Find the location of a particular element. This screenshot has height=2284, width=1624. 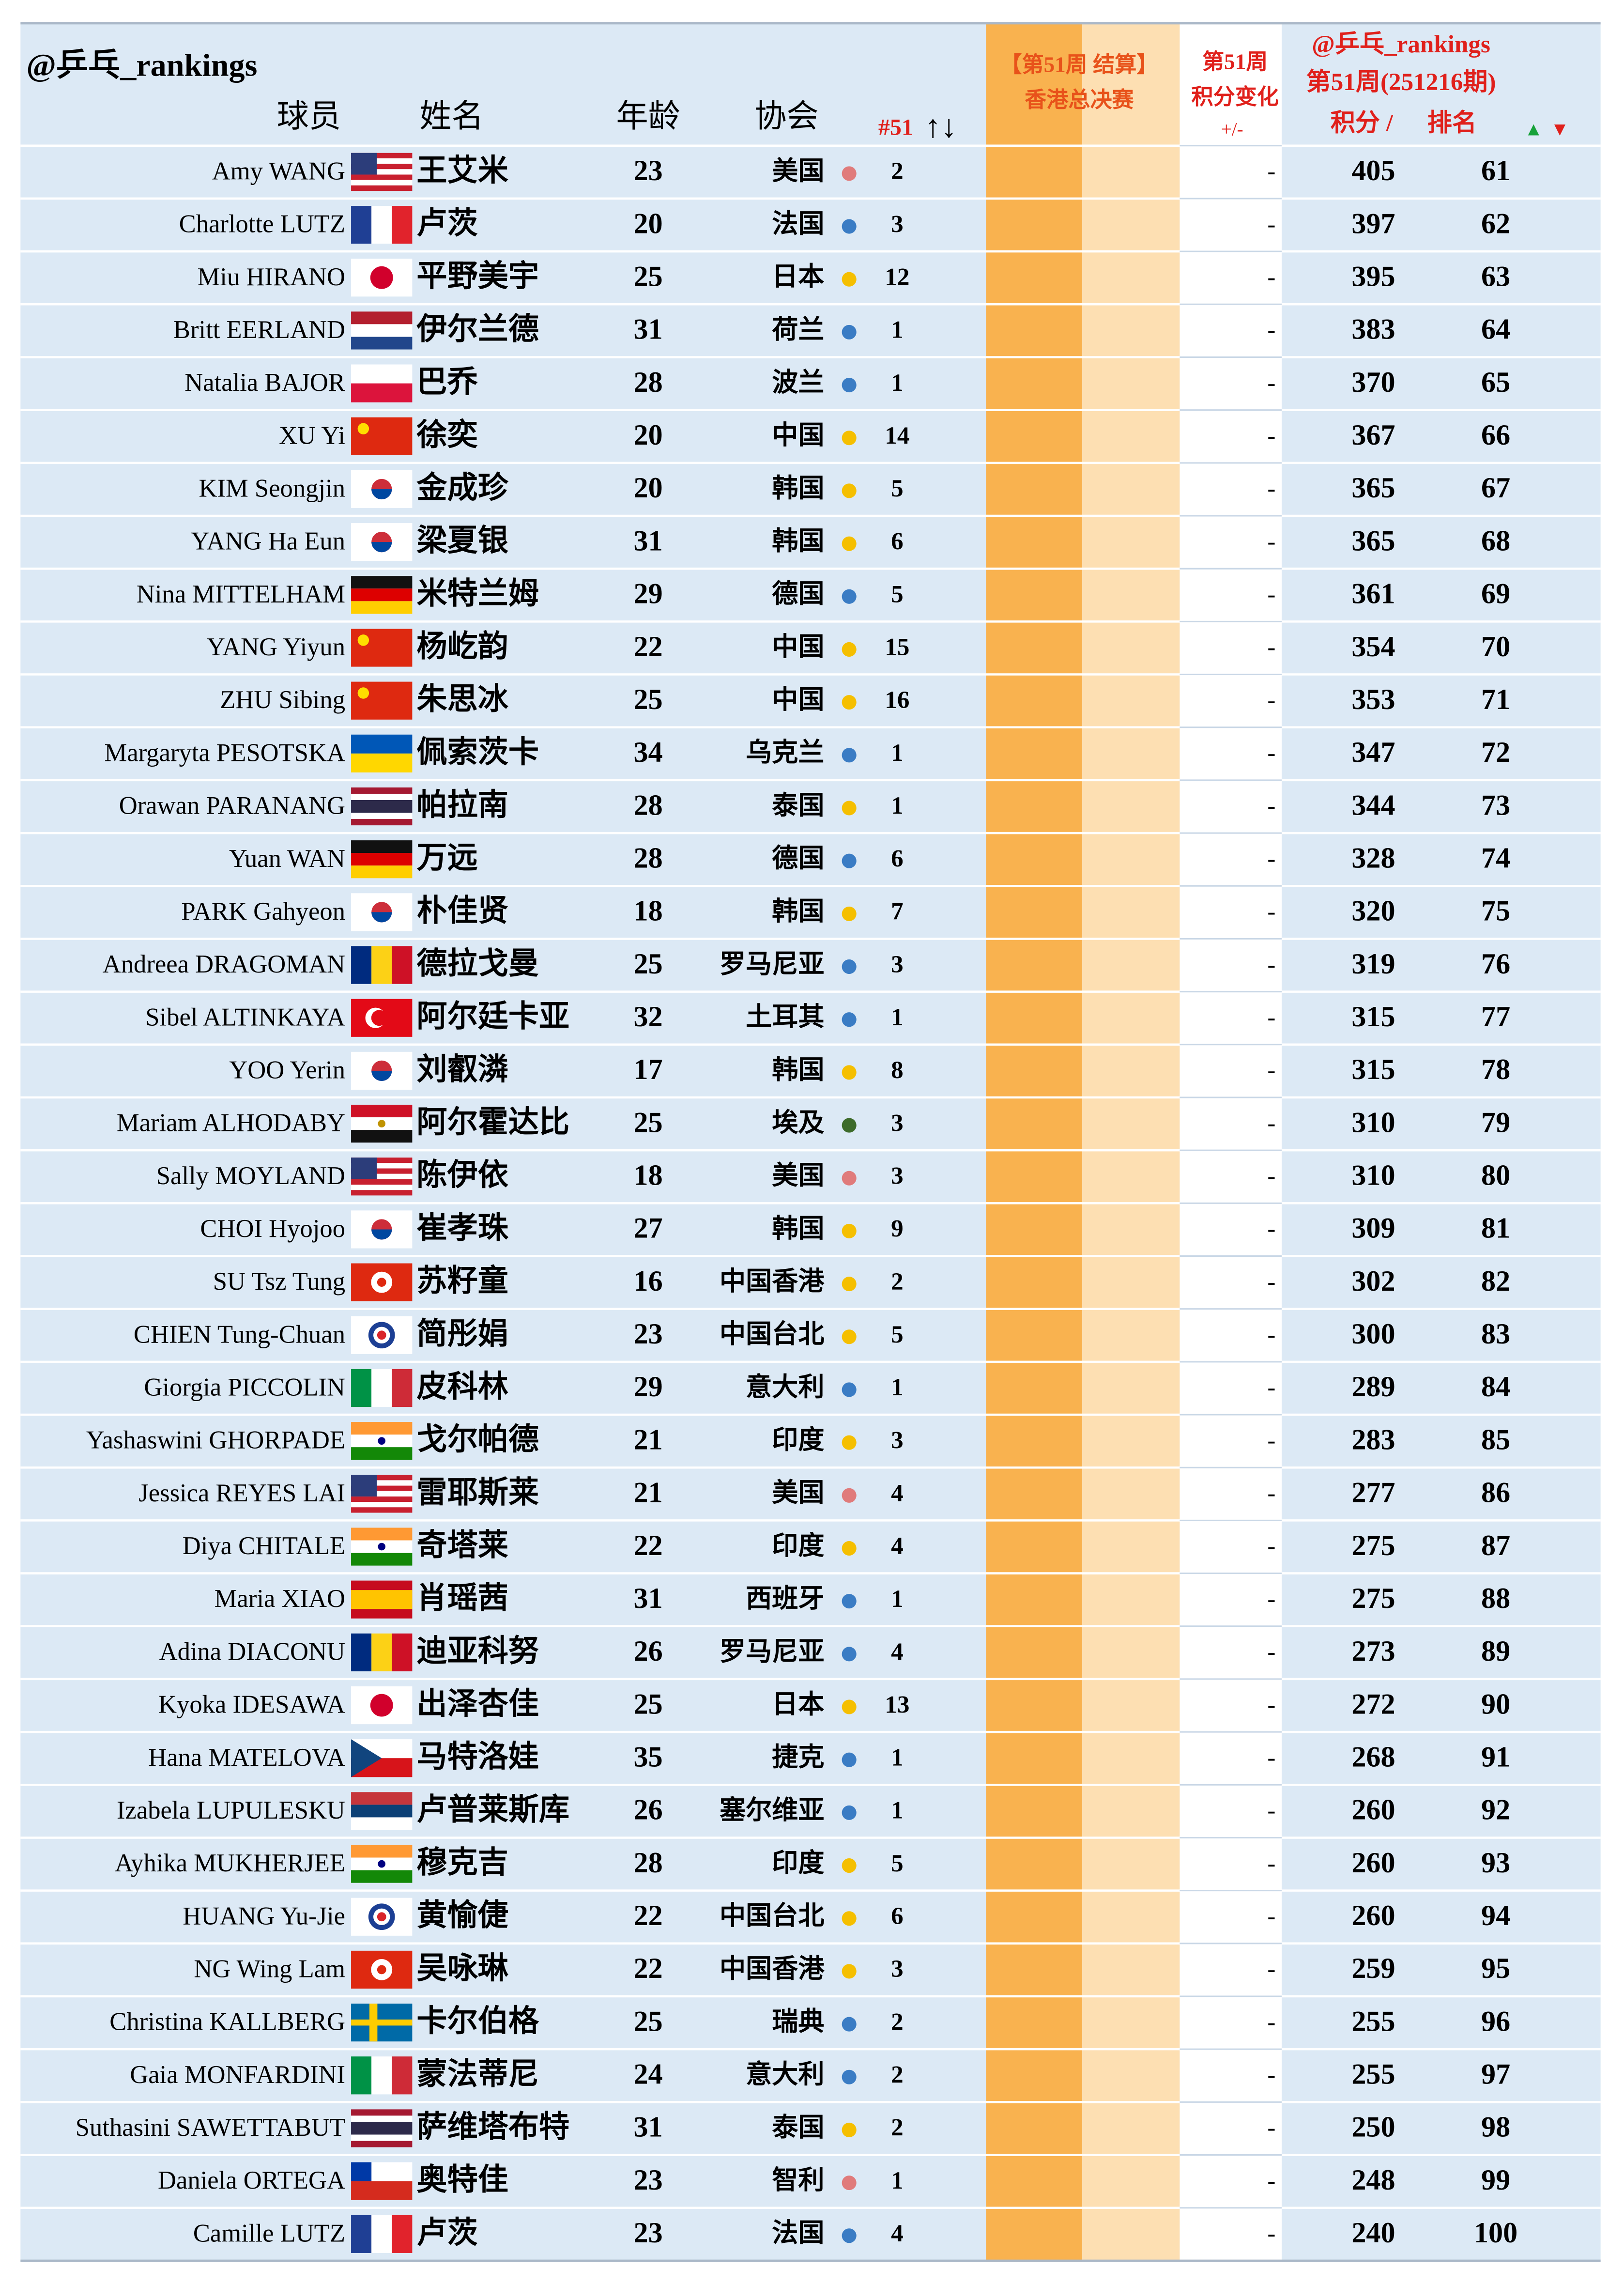

player-name-en: Orawan PARANANG is located at coordinates (232, 806).